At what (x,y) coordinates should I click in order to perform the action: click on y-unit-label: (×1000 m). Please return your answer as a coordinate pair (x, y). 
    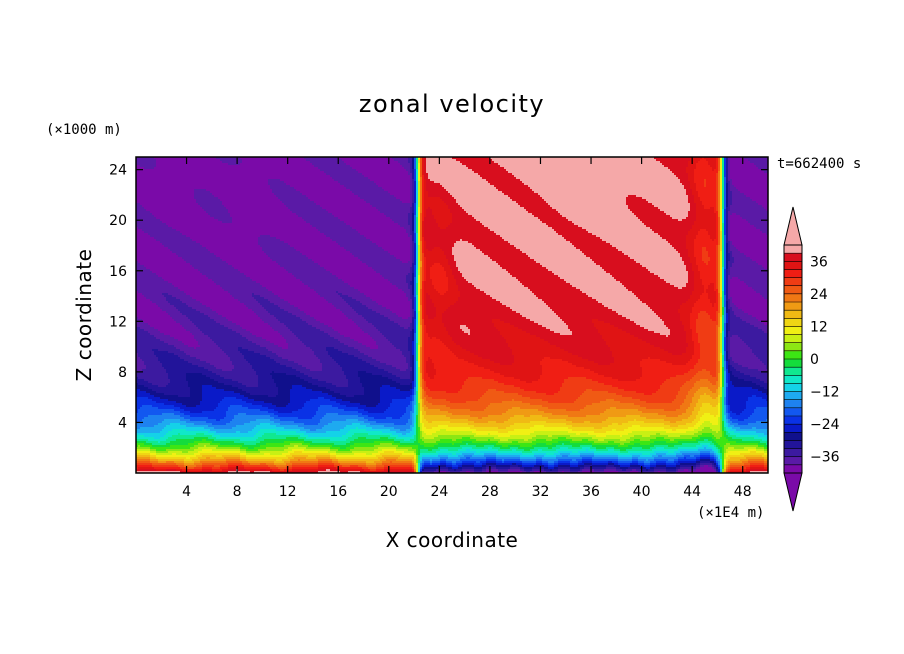
    Looking at the image, I should click on (84, 130).